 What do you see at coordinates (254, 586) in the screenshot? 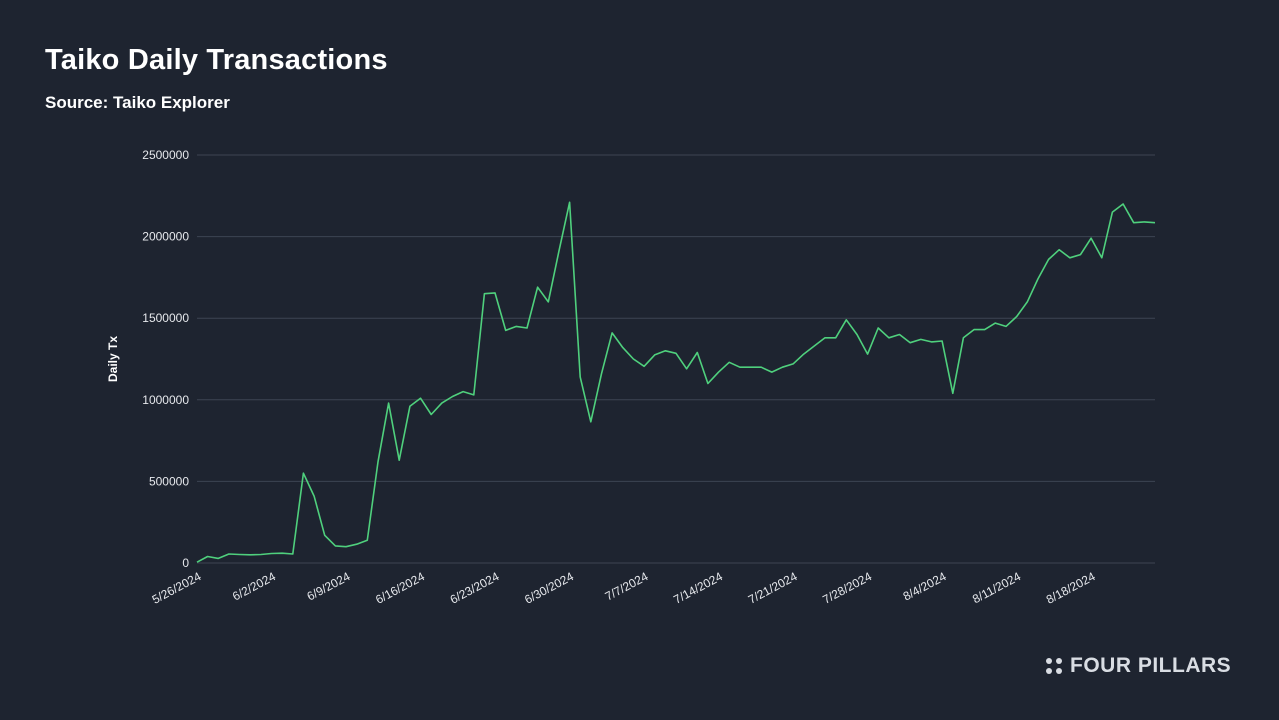
I see `x-tick-label: 6/2/2024` at bounding box center [254, 586].